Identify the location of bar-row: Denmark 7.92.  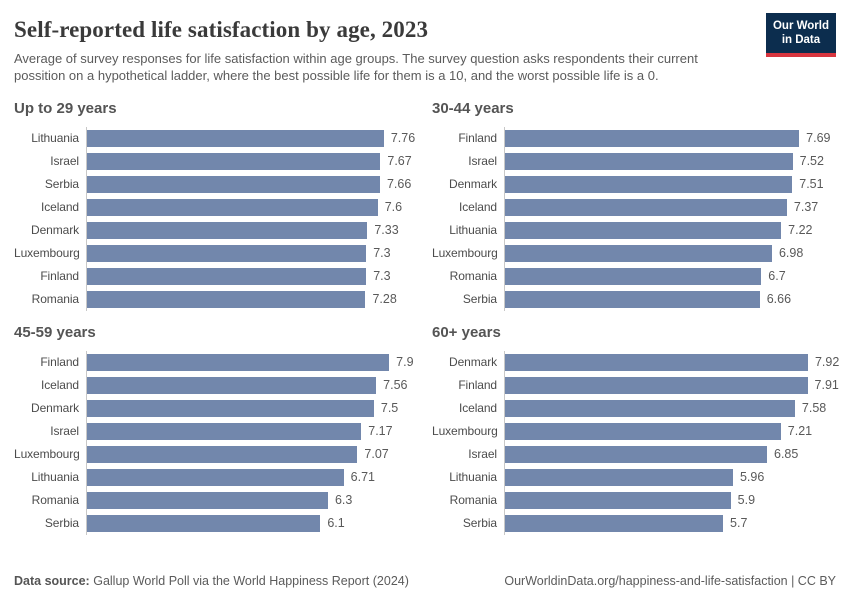
(636, 362).